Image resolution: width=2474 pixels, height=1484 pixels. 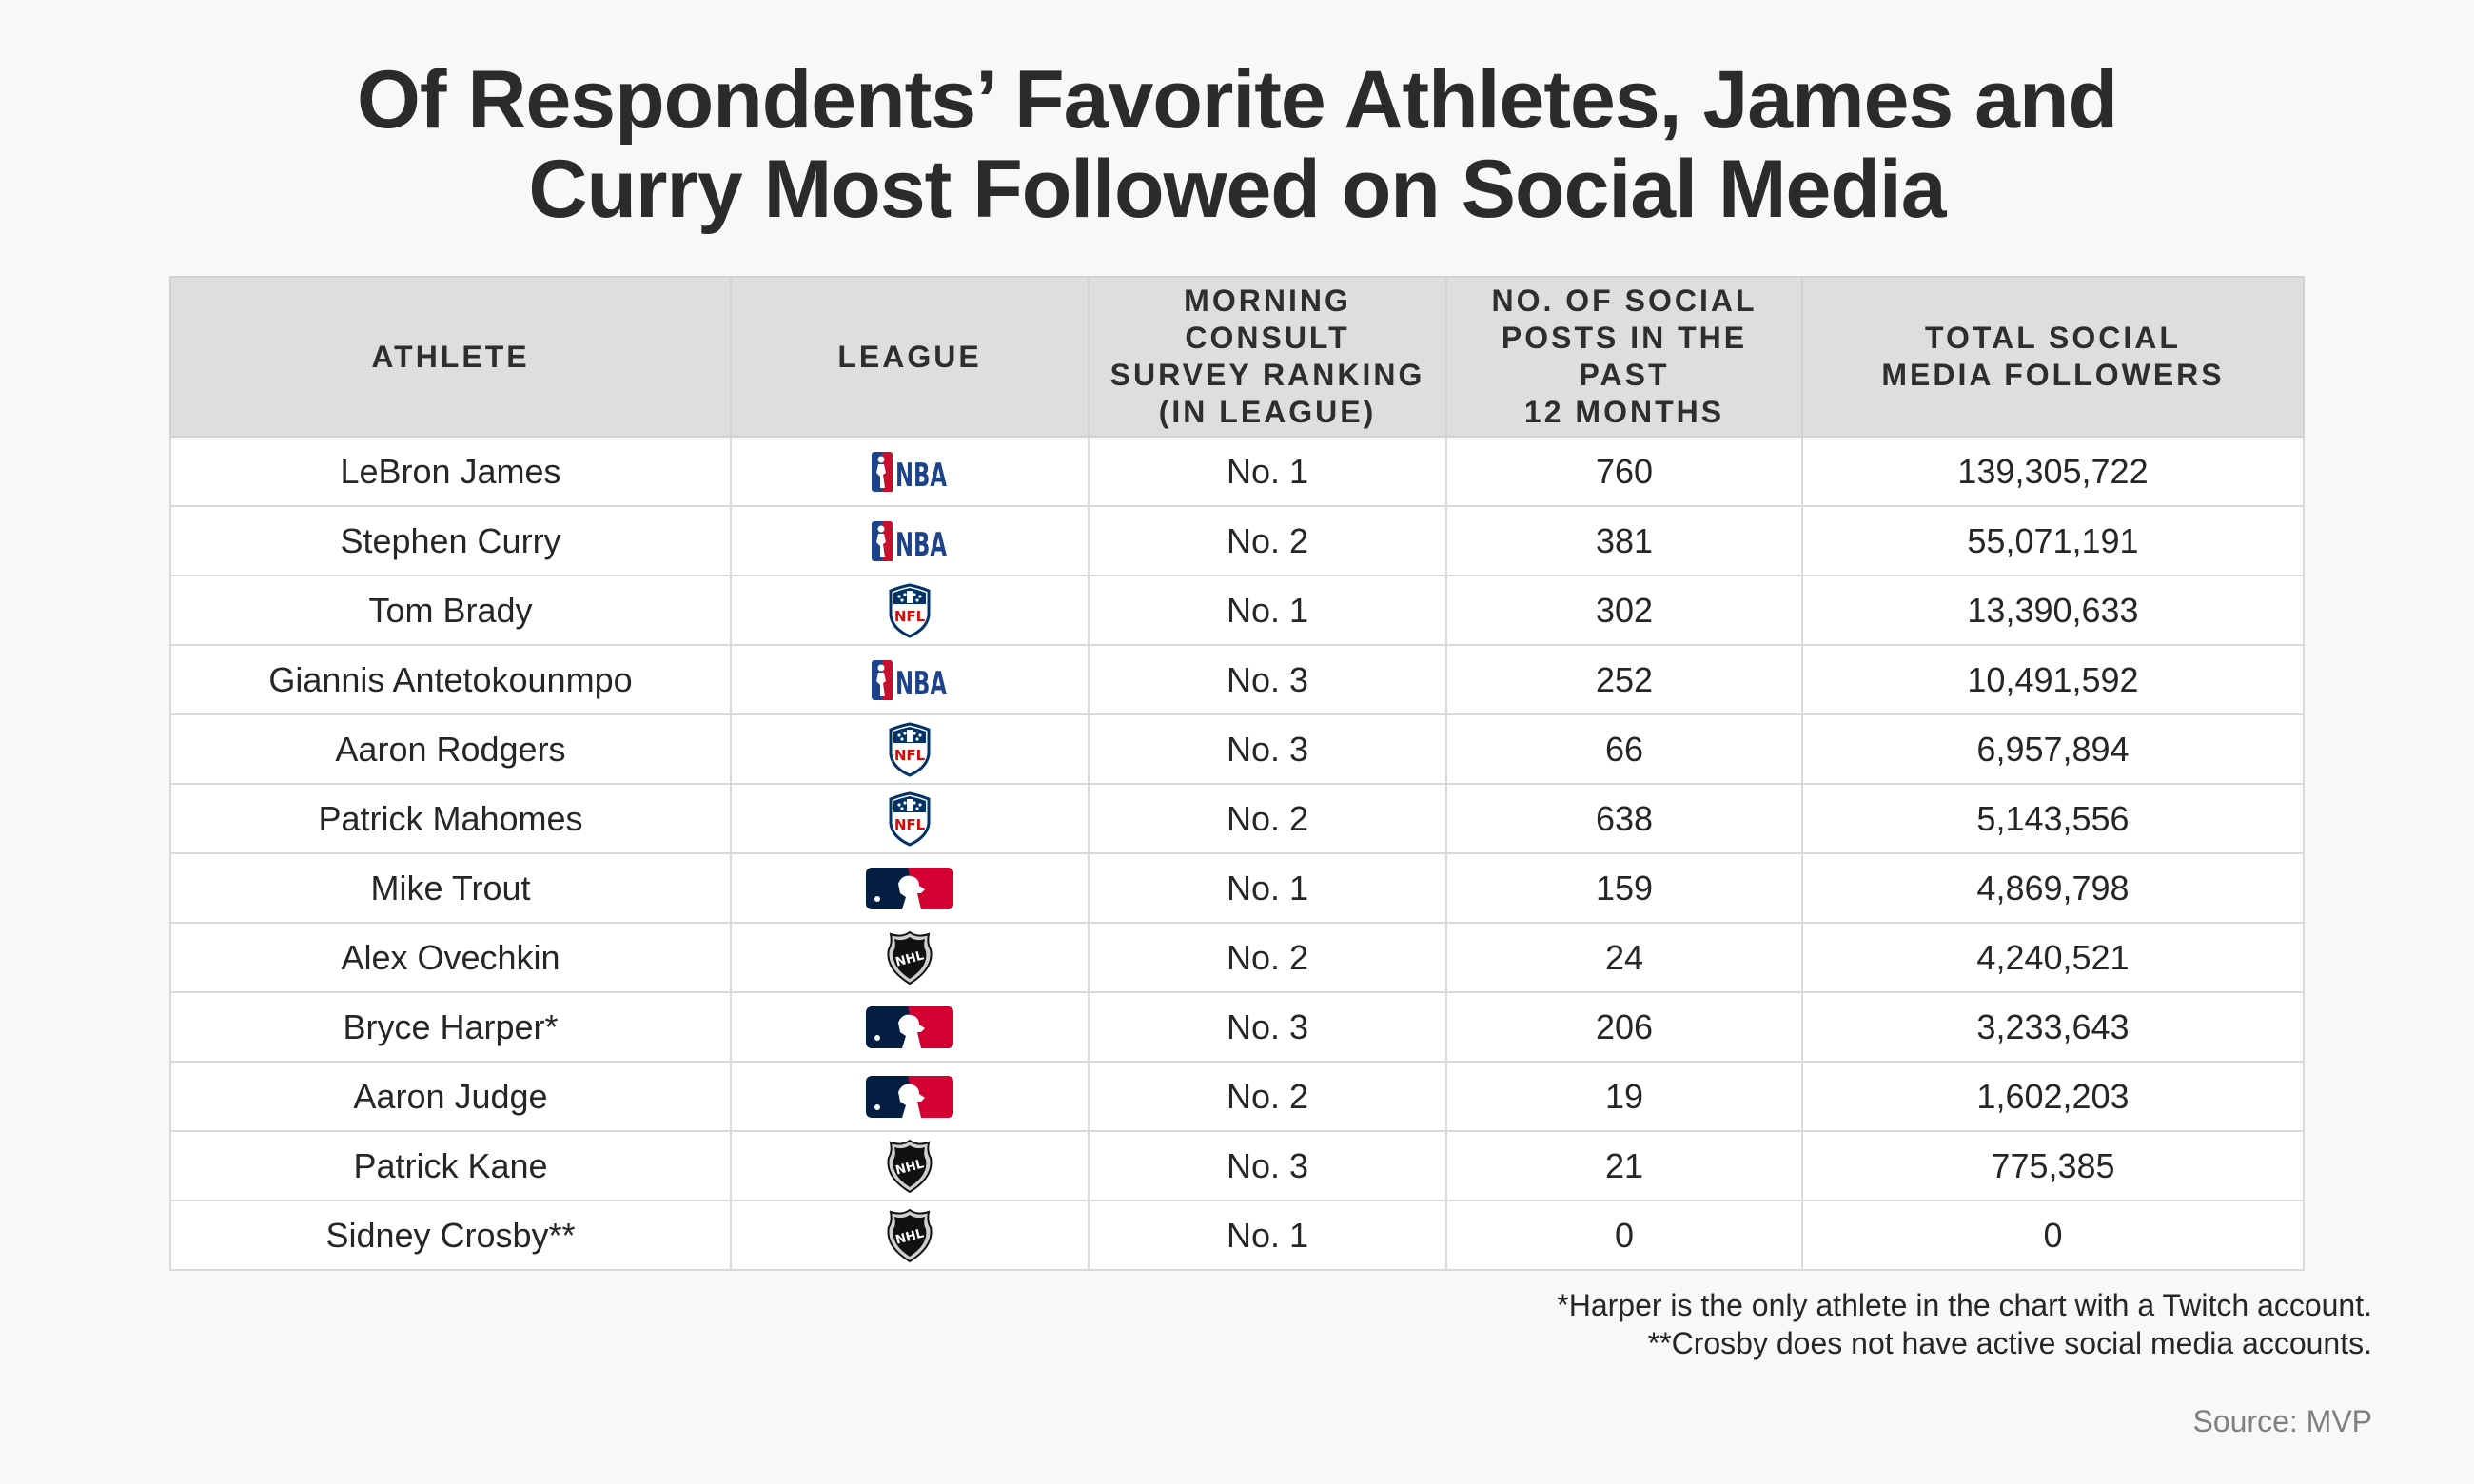 I want to click on table-row: Stephen Curry NBA No. 2 381 55,071,191, so click(x=1237, y=540).